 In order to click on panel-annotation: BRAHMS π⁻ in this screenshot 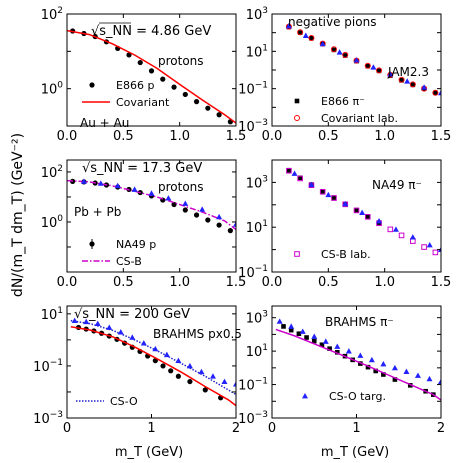, I will do `click(359, 322)`.